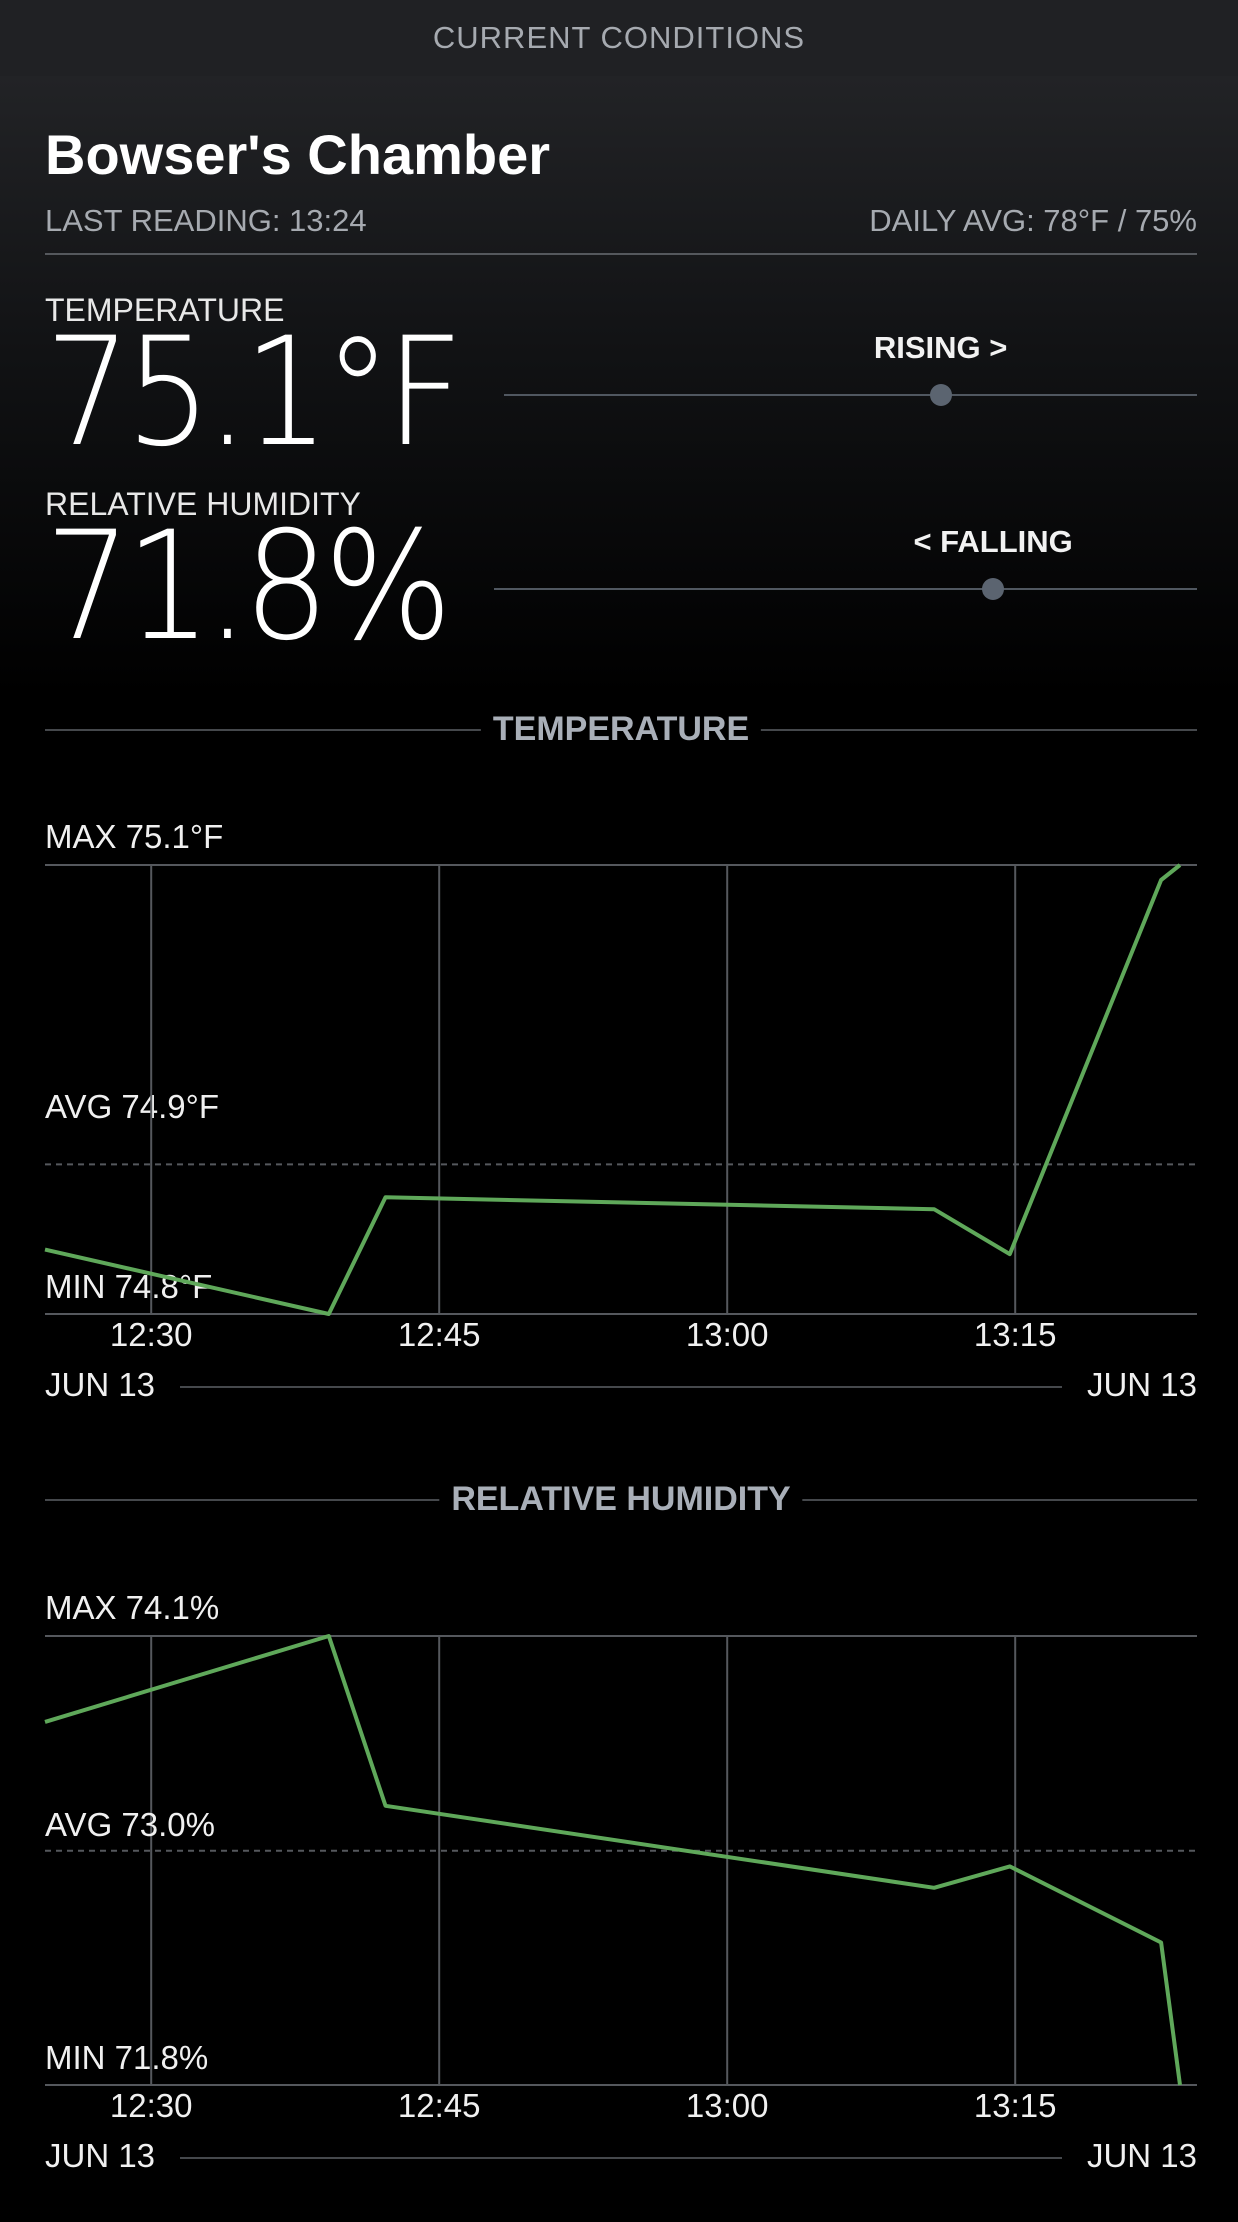  Describe the element at coordinates (439, 2105) in the screenshot. I see `humidity-tick-label: 12:45` at that location.